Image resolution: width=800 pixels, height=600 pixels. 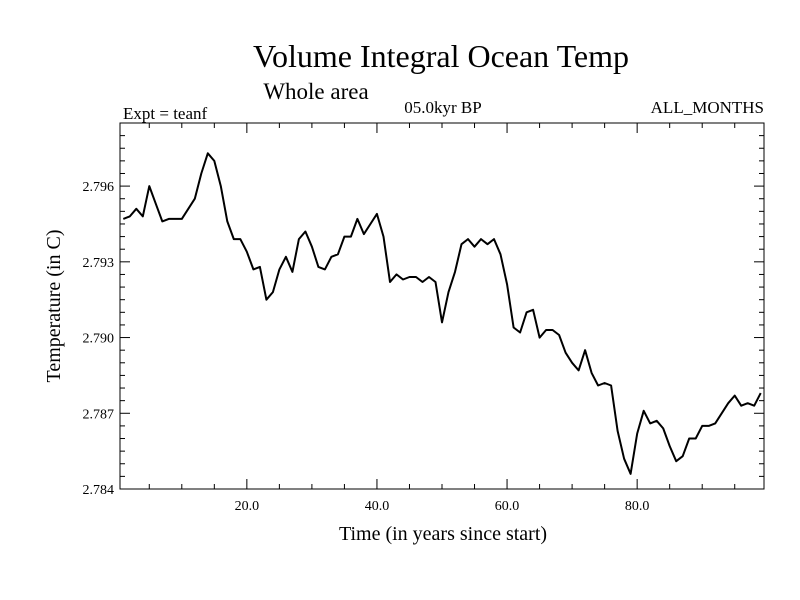 I want to click on x-axis-label: Time (in years since start), so click(x=443, y=534).